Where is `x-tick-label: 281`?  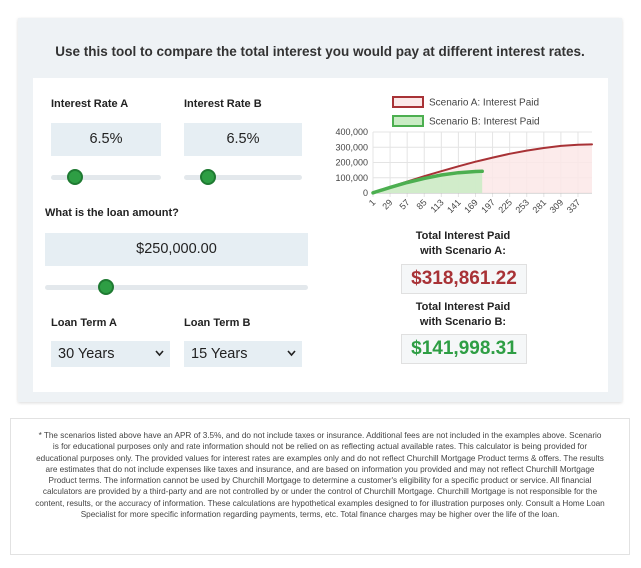
x-tick-label: 281 is located at coordinates (540, 206).